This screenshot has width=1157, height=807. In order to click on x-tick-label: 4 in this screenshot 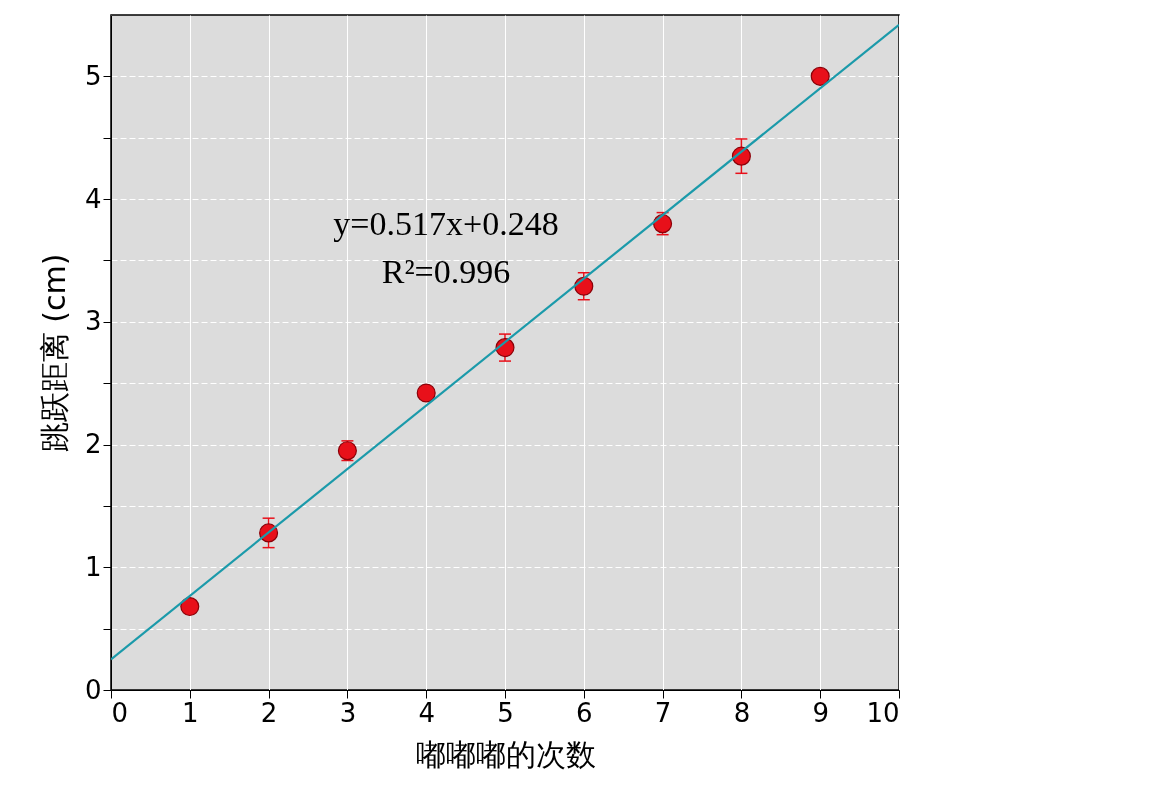, I will do `click(426, 712)`.